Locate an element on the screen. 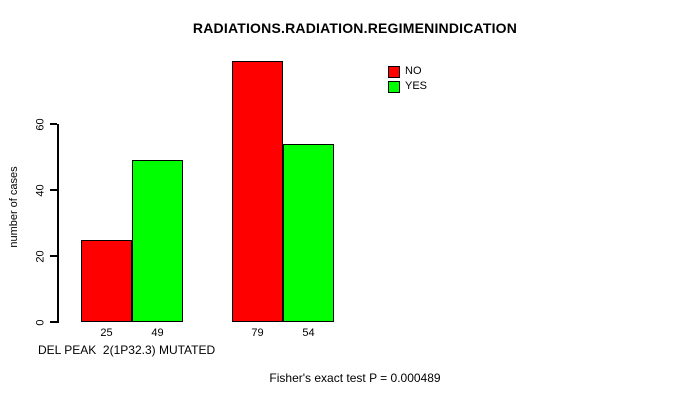 The height and width of the screenshot is (400, 690). y-axis-title: number of cases is located at coordinates (14, 207).